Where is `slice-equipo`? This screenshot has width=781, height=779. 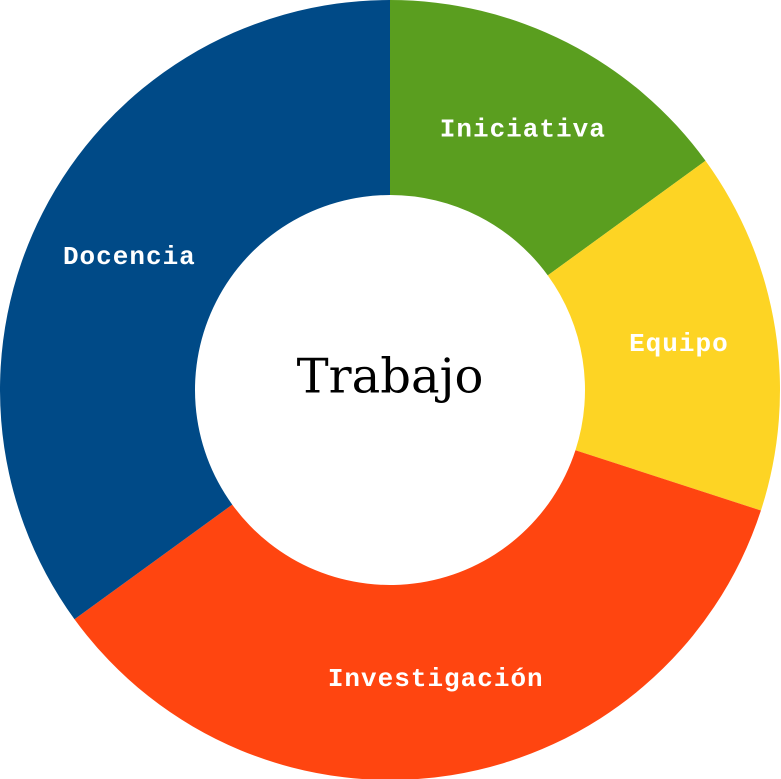 slice-equipo is located at coordinates (664, 335).